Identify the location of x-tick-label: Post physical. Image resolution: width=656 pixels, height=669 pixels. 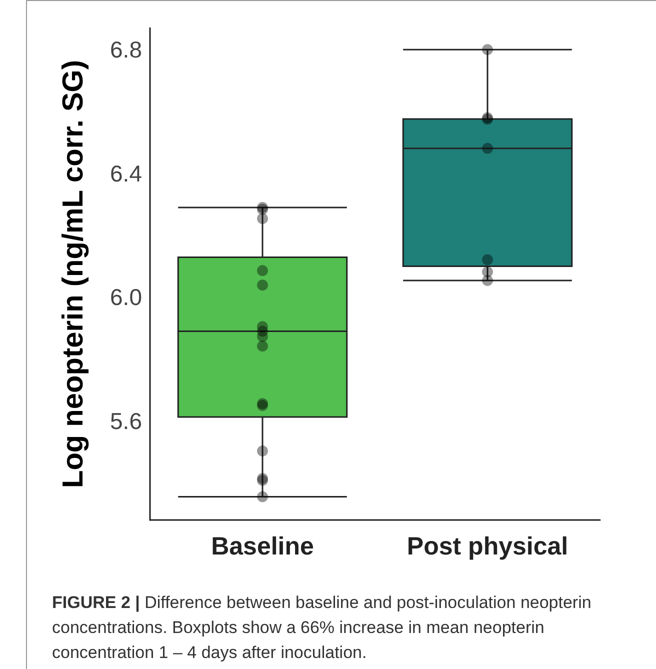
(487, 546).